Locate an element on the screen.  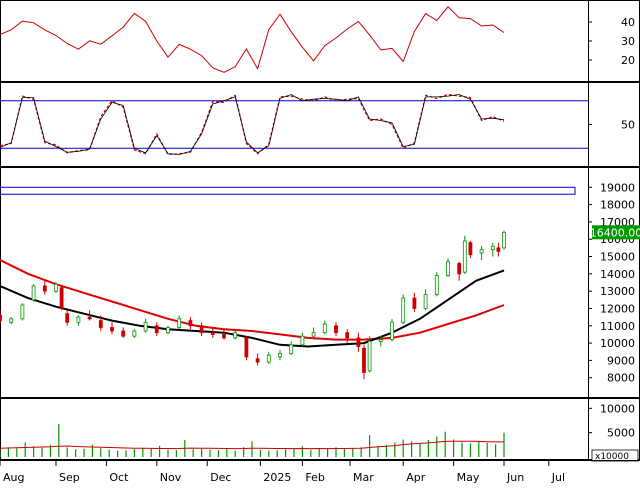
volume-moving-average is located at coordinates (252, 445).